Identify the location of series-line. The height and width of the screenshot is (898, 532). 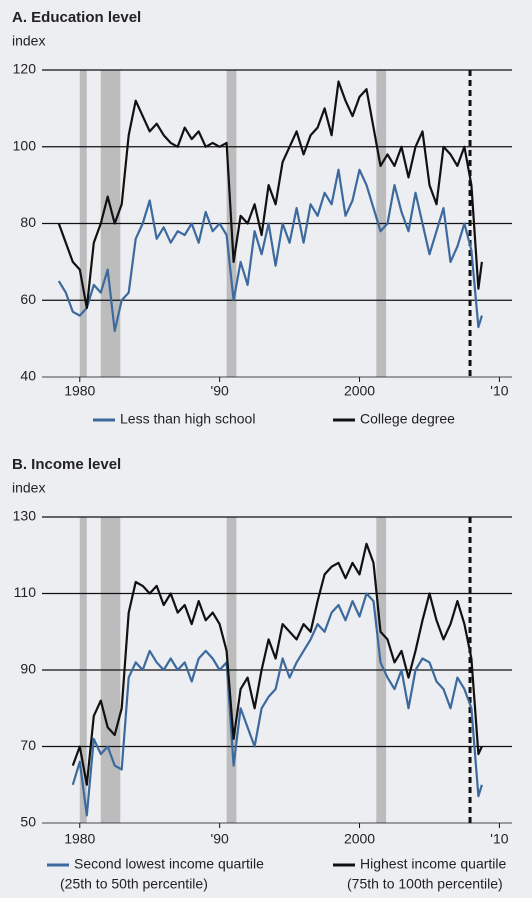
(270, 250).